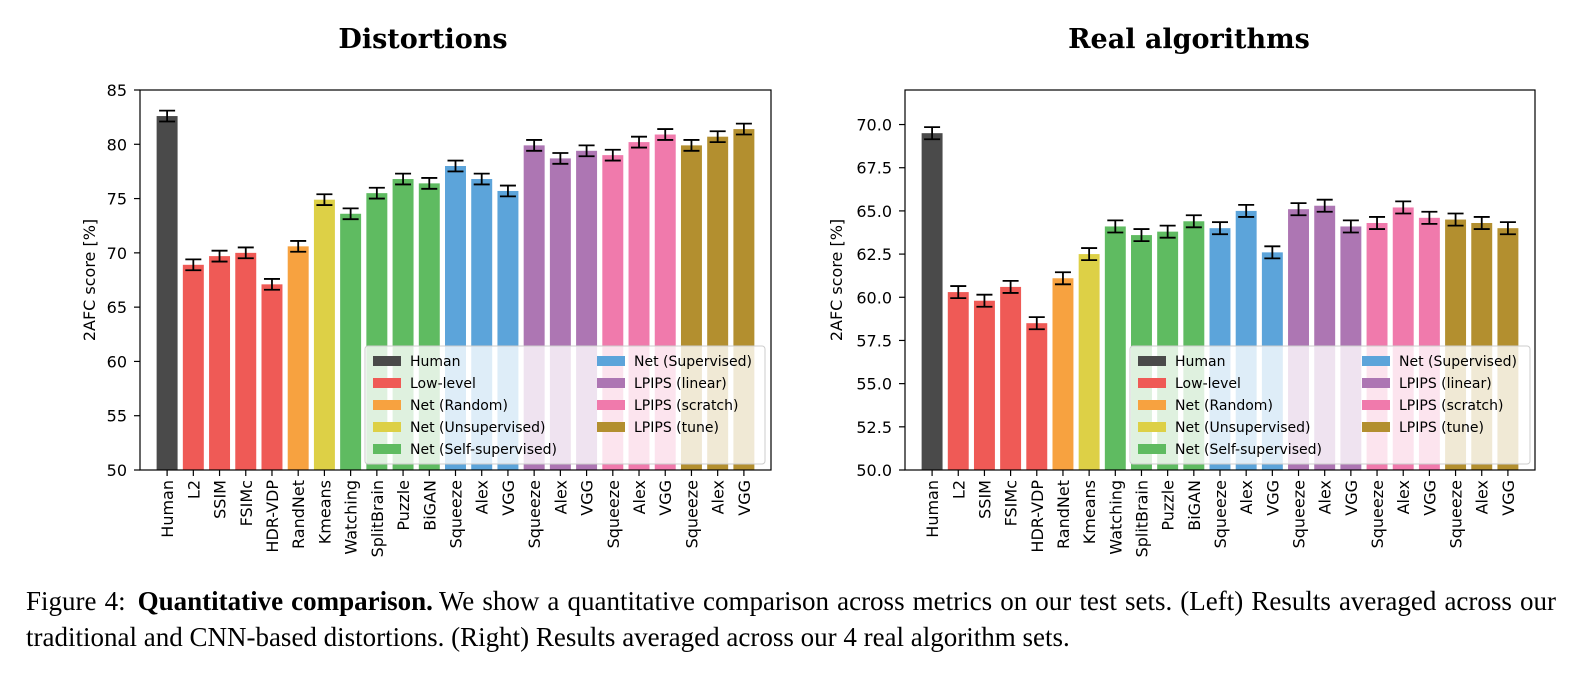 This screenshot has height=685, width=1581. Describe the element at coordinates (693, 362) in the screenshot. I see `legend-label: Net (Supervised)` at that location.